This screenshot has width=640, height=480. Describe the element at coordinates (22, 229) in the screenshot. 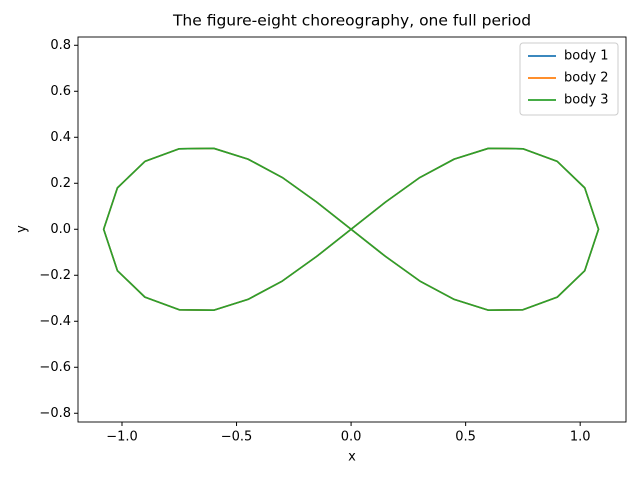

I see `y-axis-label: y` at that location.